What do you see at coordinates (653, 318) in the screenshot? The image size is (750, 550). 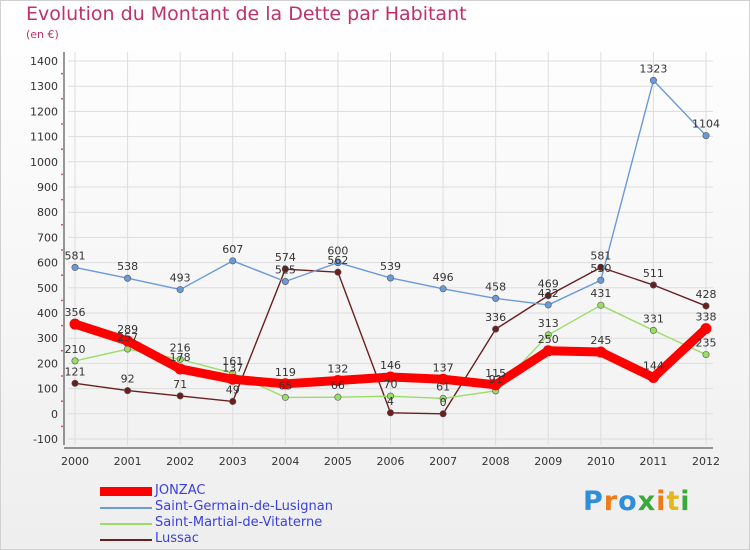 I see `data-label-saint-martial-de-vitaterne: 331` at bounding box center [653, 318].